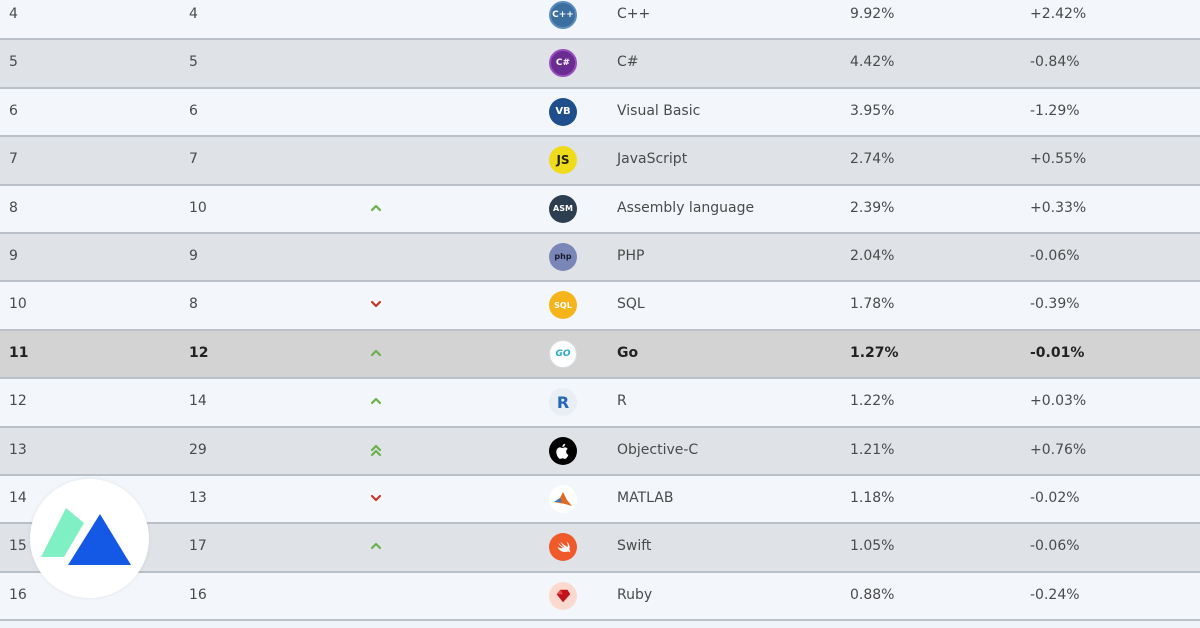 The width and height of the screenshot is (1200, 628). Describe the element at coordinates (18, 546) in the screenshot. I see `current-rank: 15` at that location.